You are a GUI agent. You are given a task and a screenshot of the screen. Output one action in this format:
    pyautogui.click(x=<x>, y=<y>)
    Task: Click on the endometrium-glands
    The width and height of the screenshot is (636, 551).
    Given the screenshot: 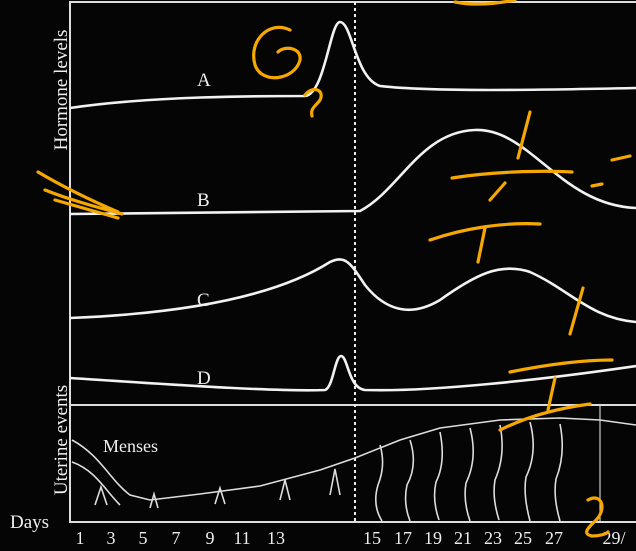 What is the action you would take?
    pyautogui.click(x=317, y=471)
    